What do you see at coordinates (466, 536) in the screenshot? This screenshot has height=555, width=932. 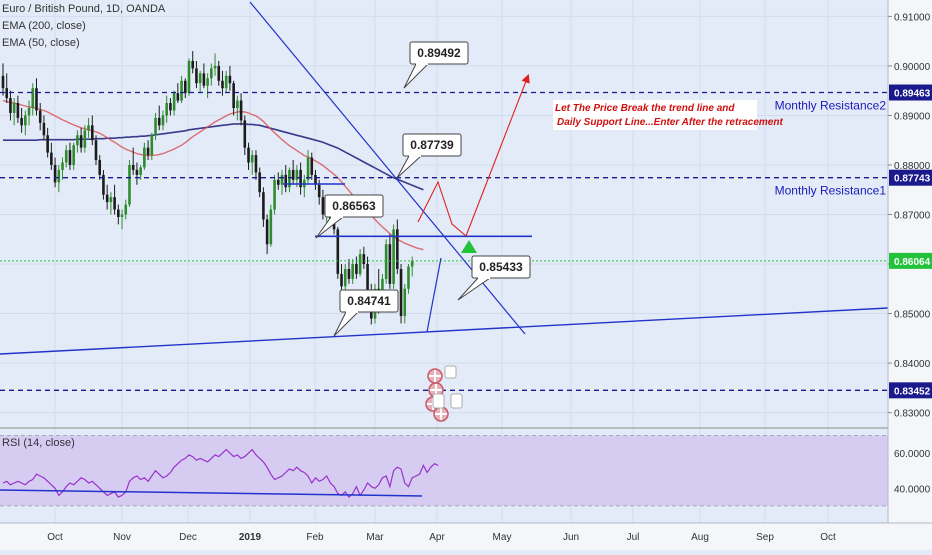 I see `time-axis-background` at bounding box center [466, 536].